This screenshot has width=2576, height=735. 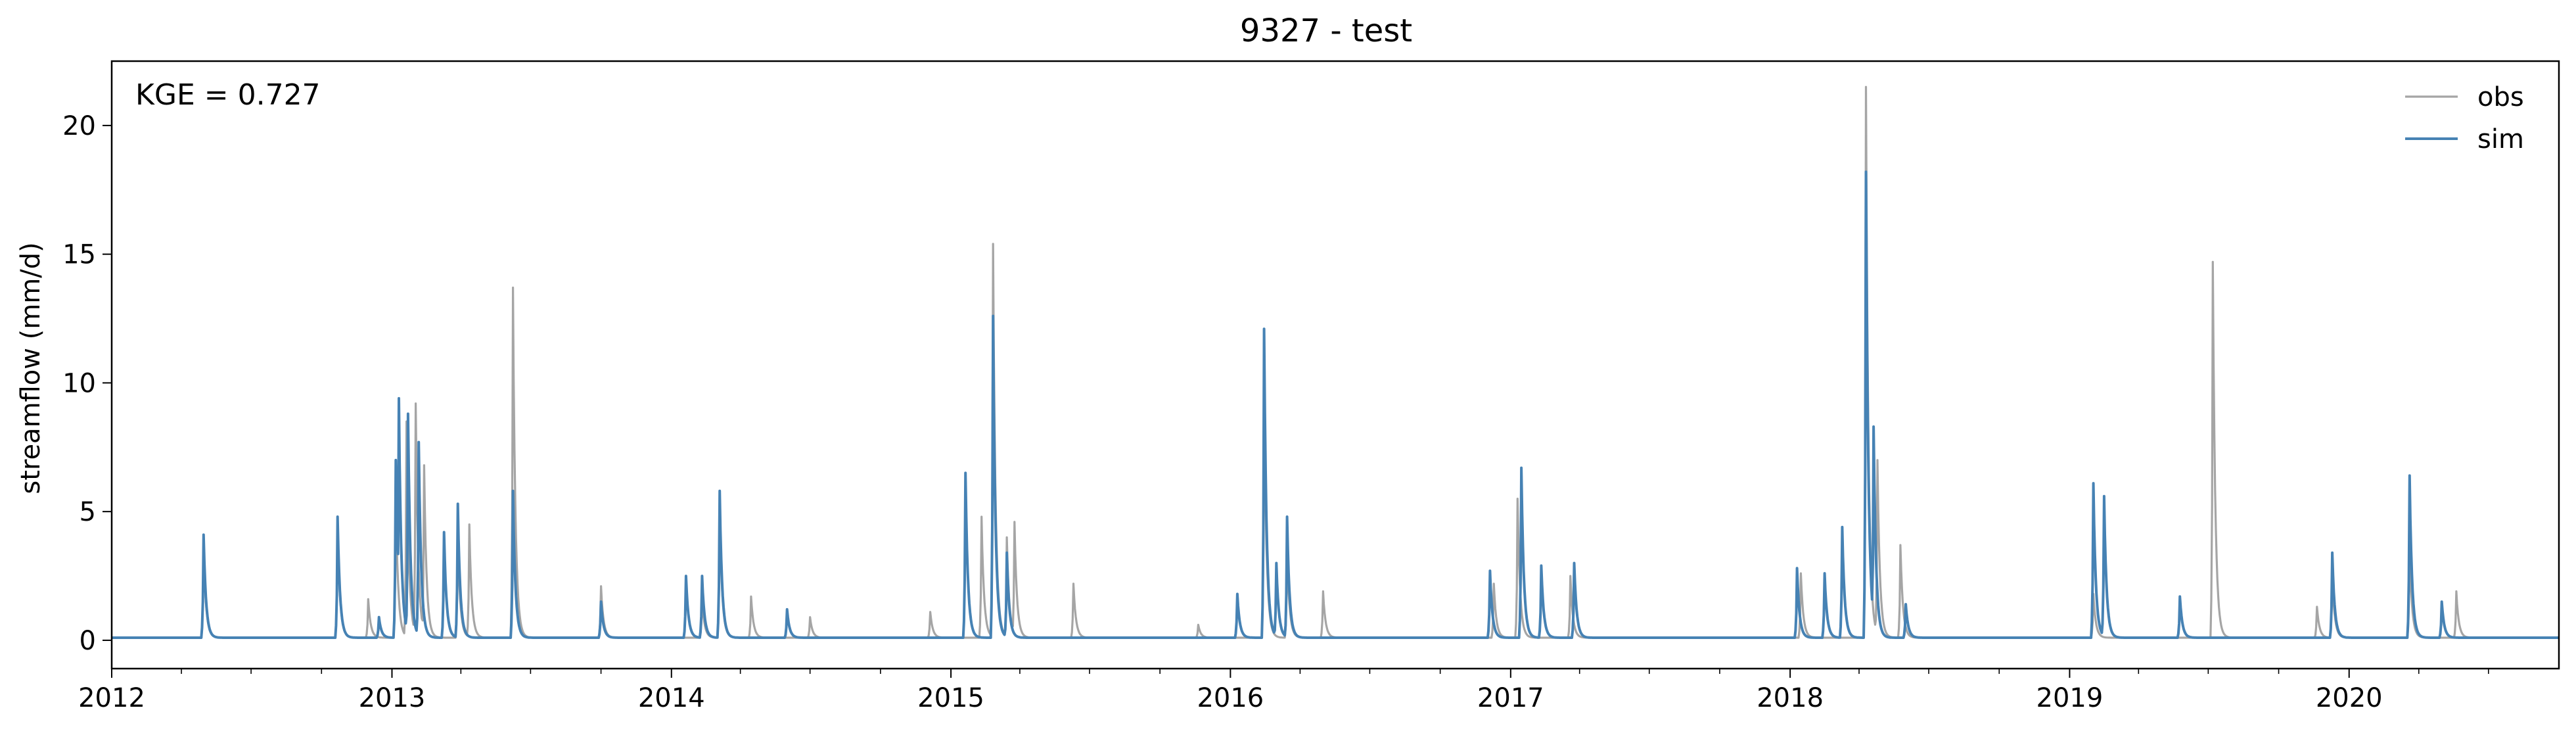 What do you see at coordinates (2464, 118) in the screenshot?
I see `legend: obs sim` at bounding box center [2464, 118].